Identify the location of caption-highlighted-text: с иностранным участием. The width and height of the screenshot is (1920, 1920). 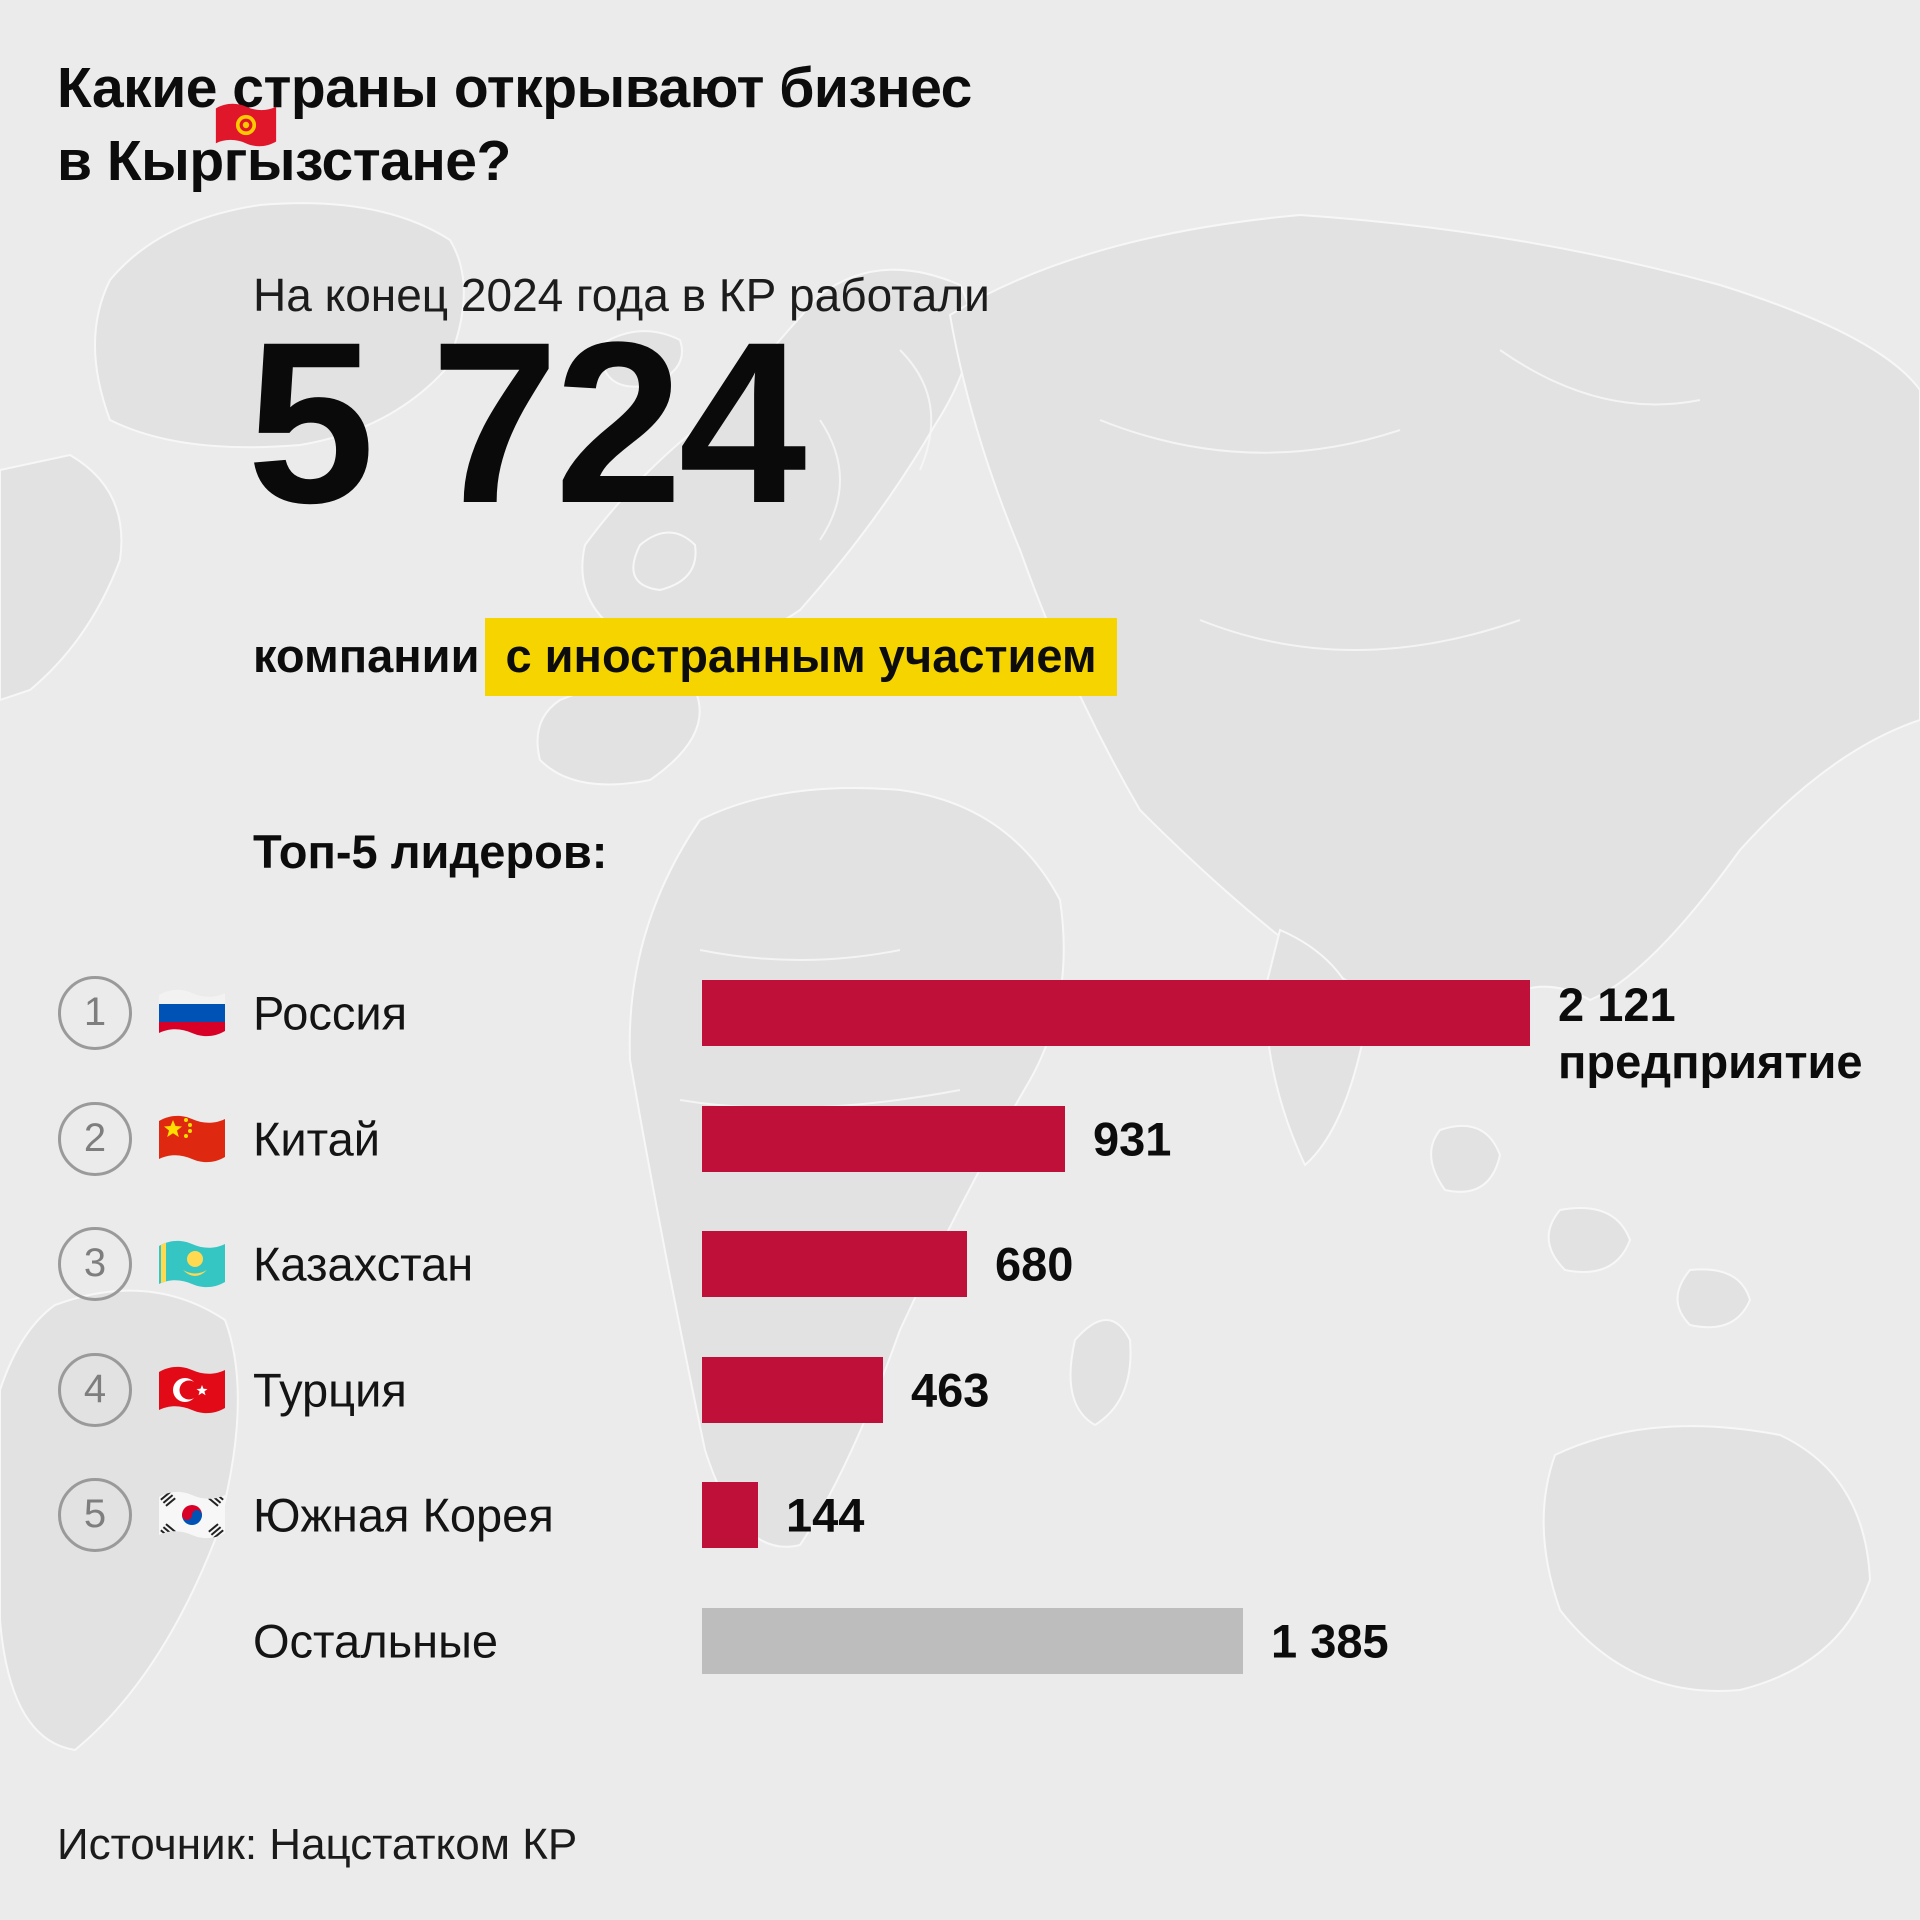
(801, 657).